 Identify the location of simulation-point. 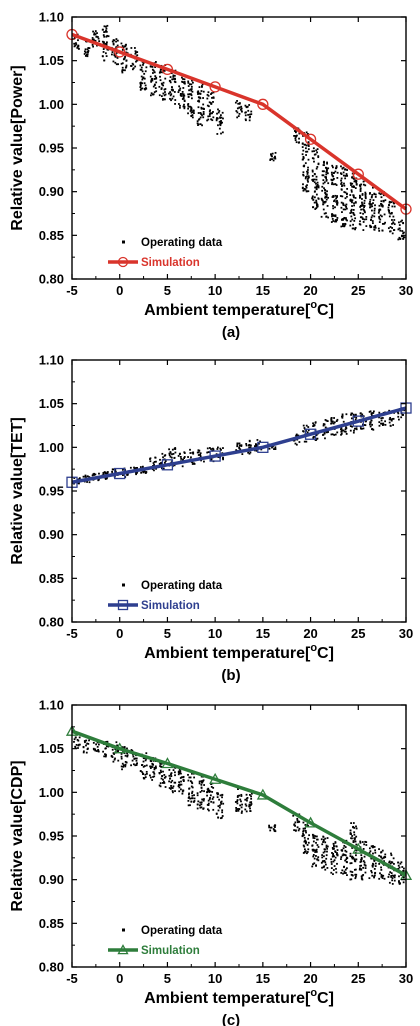
(167, 763).